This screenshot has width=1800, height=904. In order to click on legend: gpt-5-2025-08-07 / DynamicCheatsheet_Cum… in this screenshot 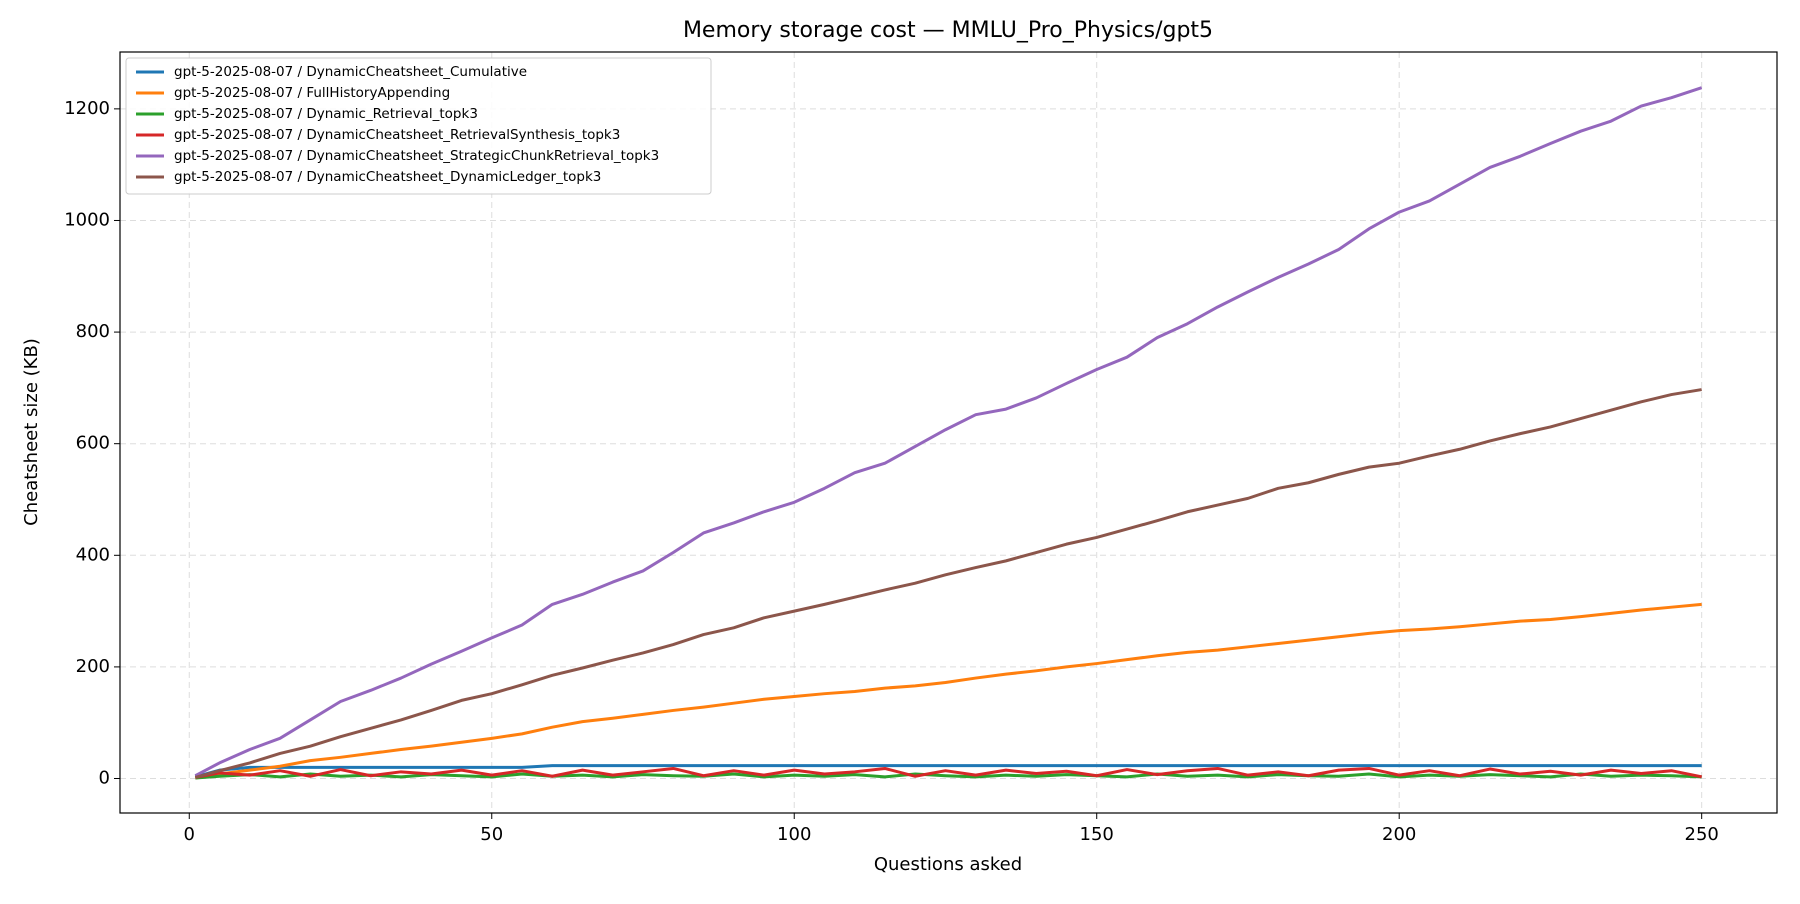, I will do `click(418, 126)`.